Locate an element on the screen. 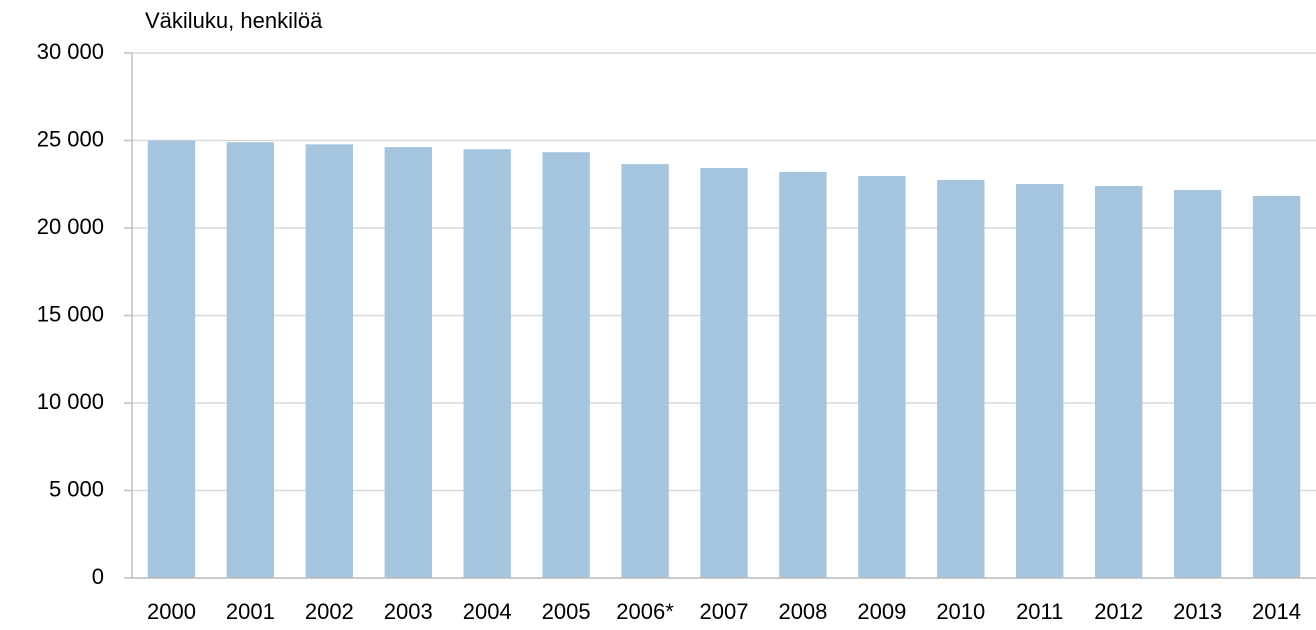  x-tick-label: 2002 is located at coordinates (329, 611).